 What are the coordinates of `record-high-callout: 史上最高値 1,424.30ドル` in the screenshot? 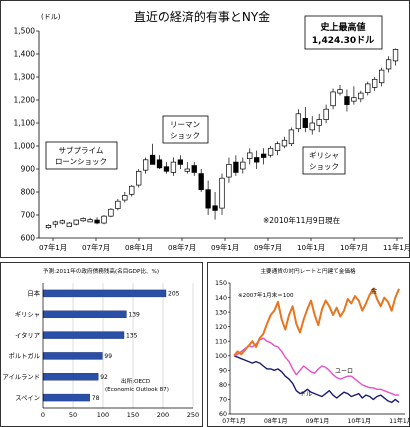 It's located at (343, 32).